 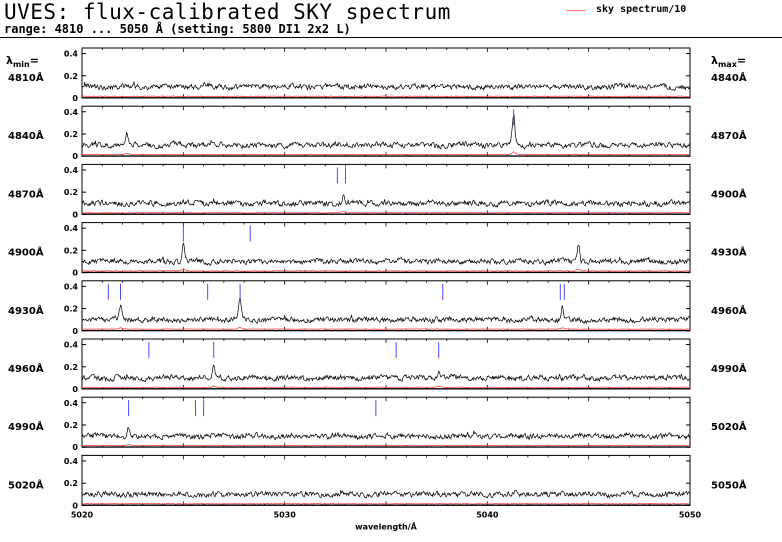 What do you see at coordinates (690, 514) in the screenshot?
I see `x-tick-label: 5050` at bounding box center [690, 514].